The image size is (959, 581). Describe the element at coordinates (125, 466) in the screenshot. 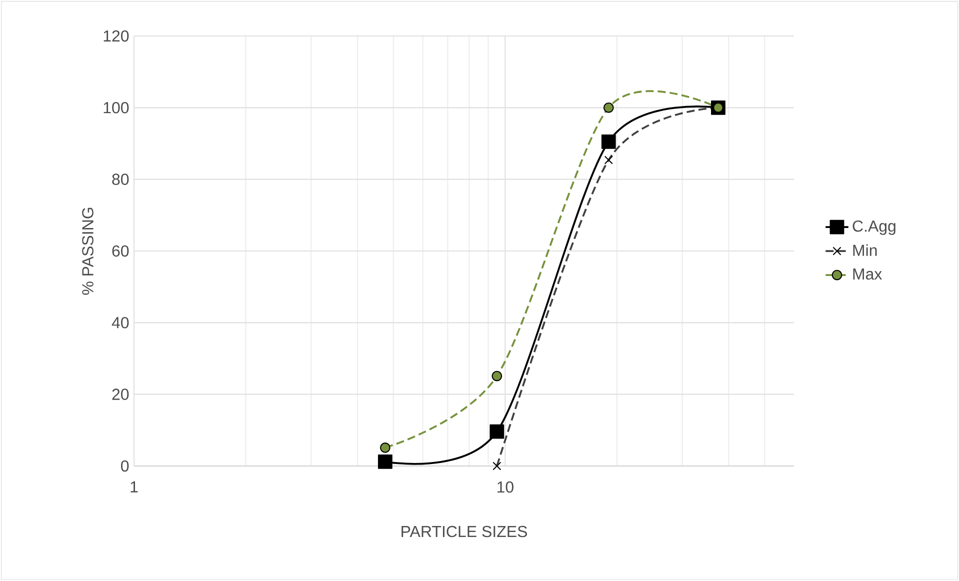

I see `y-tick-label: 0` at that location.